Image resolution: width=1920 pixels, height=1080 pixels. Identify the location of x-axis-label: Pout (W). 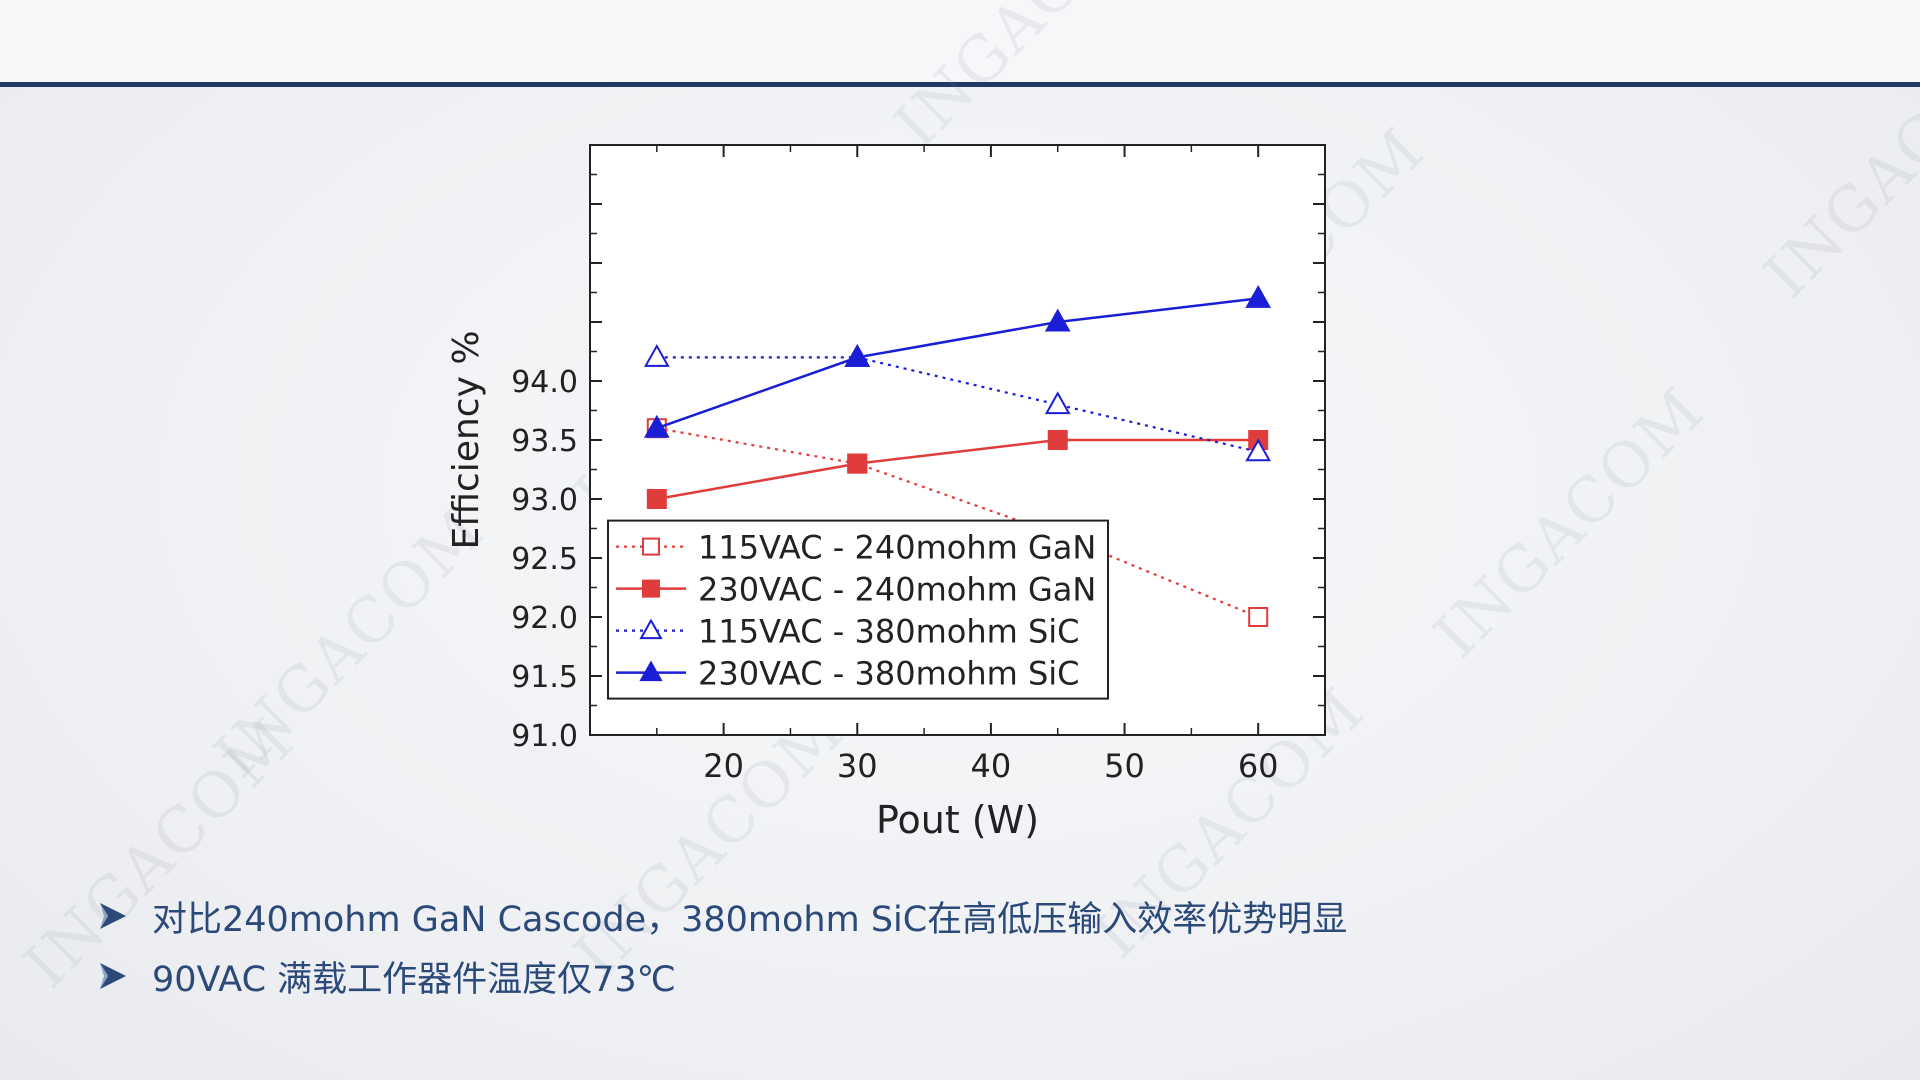
(957, 820).